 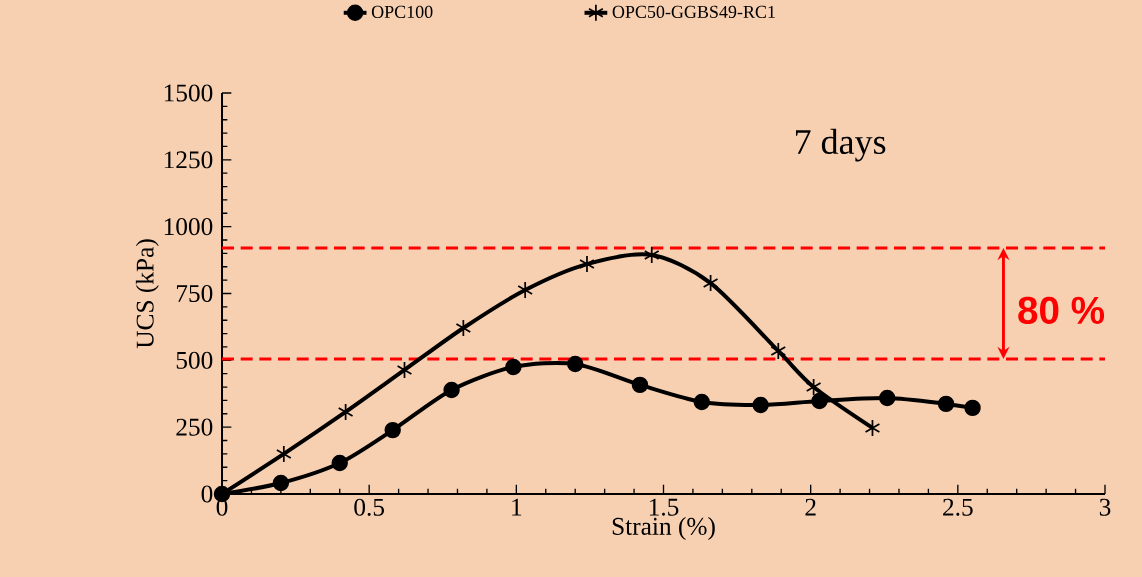 What do you see at coordinates (1105, 507) in the screenshot?
I see `x-tick-label: 3` at bounding box center [1105, 507].